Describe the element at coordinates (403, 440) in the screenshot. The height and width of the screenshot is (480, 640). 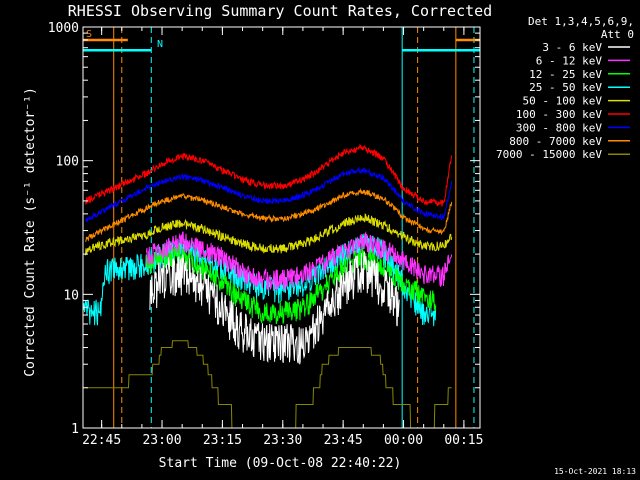
I see `x-tick-label-5: 00:00` at that location.